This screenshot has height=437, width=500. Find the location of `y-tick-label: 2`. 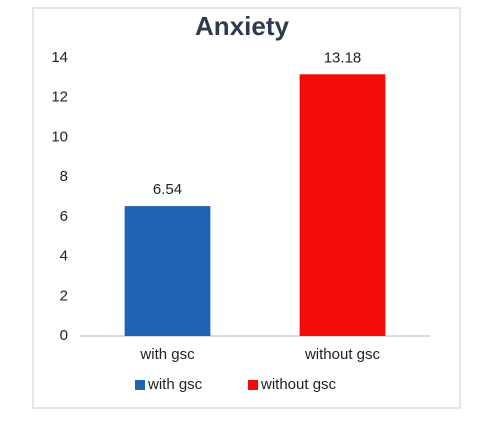

y-tick-label: 2 is located at coordinates (64, 295).